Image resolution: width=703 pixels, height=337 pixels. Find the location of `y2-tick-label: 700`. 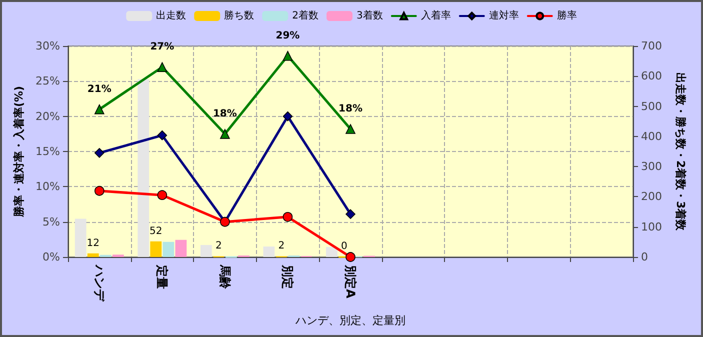

y2-tick-label: 700 is located at coordinates (651, 46).